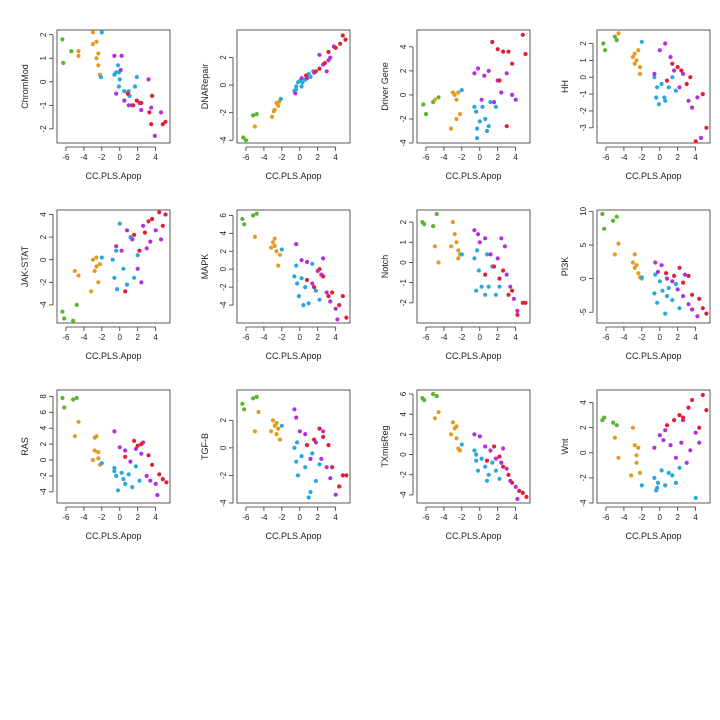  I want to click on y-tick-label: 1, so click(43, 57).